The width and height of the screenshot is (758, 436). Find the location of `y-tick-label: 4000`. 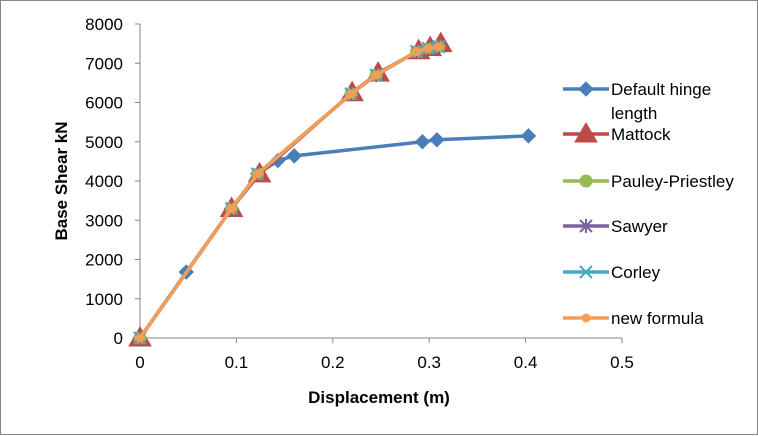

y-tick-label: 4000 is located at coordinates (104, 181).